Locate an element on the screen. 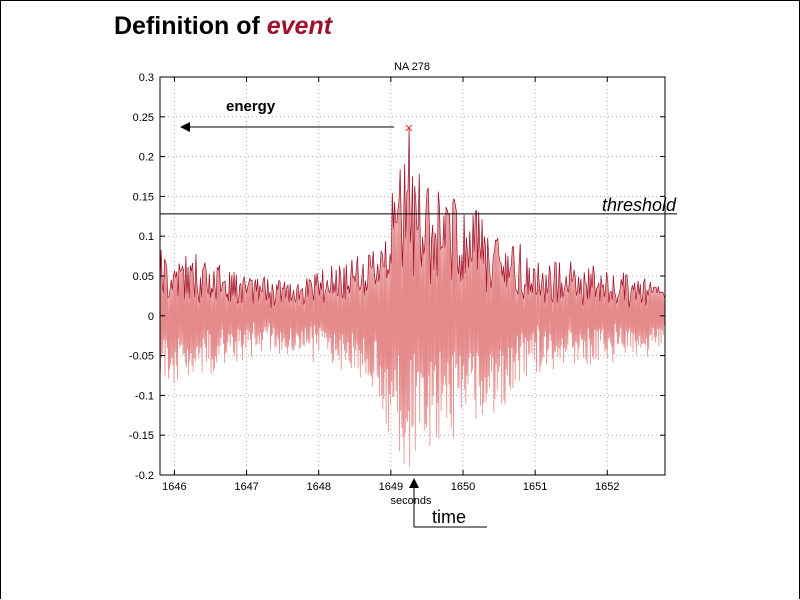 This screenshot has width=800, height=600. y-tick-label: 0.15 is located at coordinates (143, 197).